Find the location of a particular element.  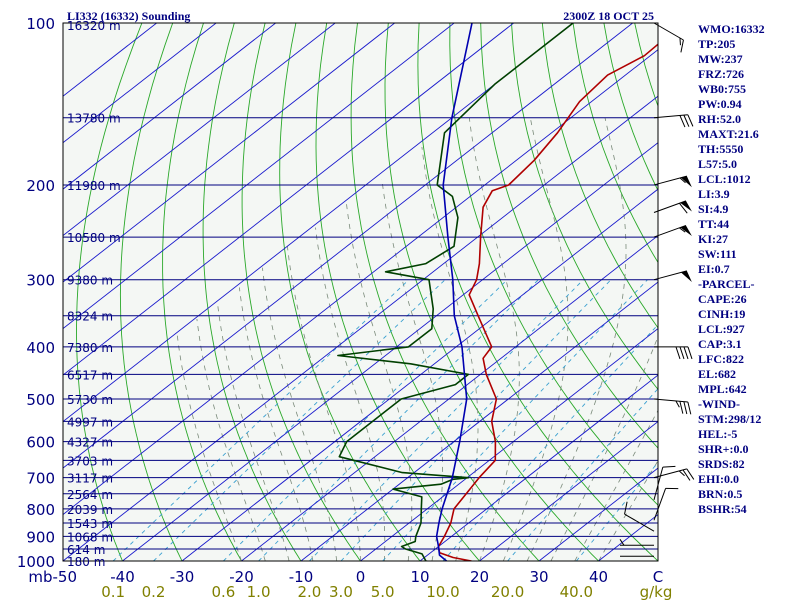

wind-barb-pennant is located at coordinates (686, 206).